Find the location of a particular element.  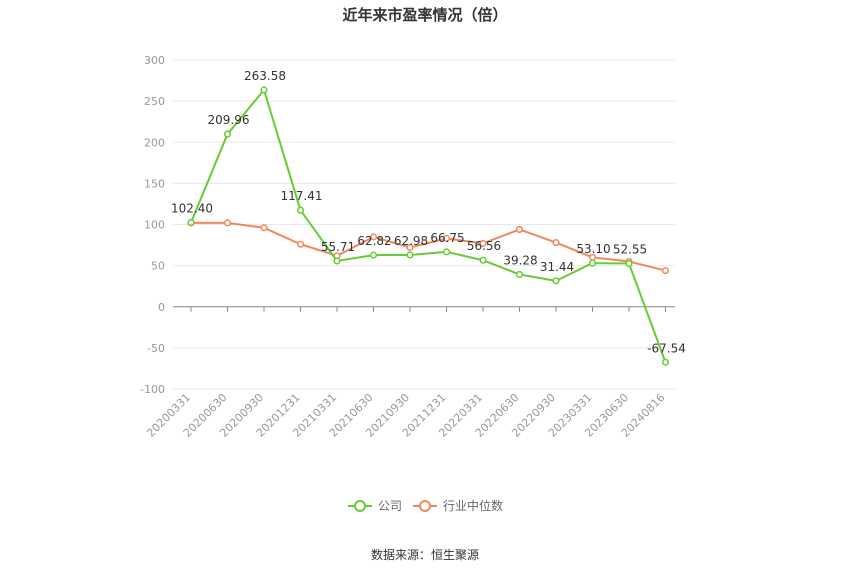

data-label: 39.28 is located at coordinates (520, 260).